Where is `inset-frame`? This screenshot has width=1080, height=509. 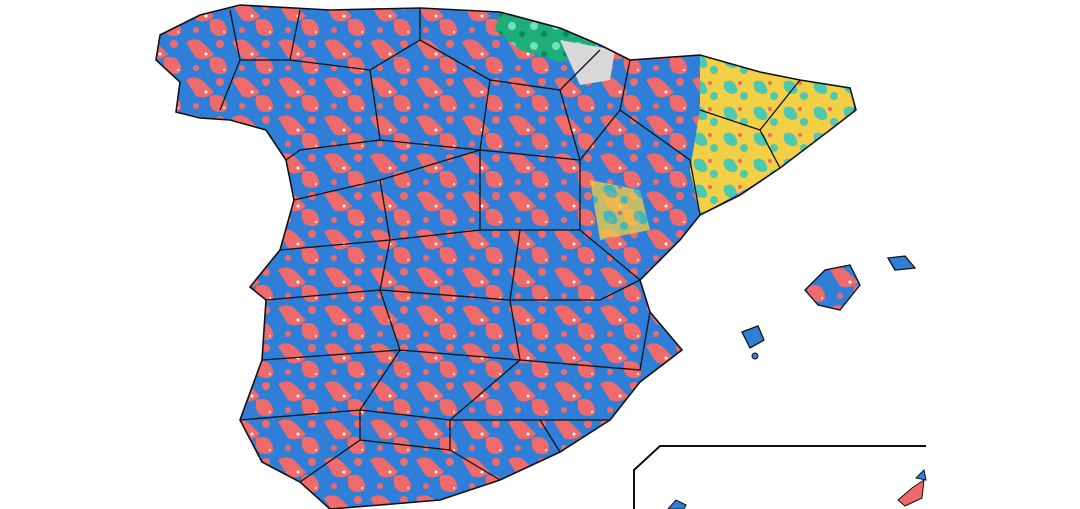
inset-frame is located at coordinates (779, 477).